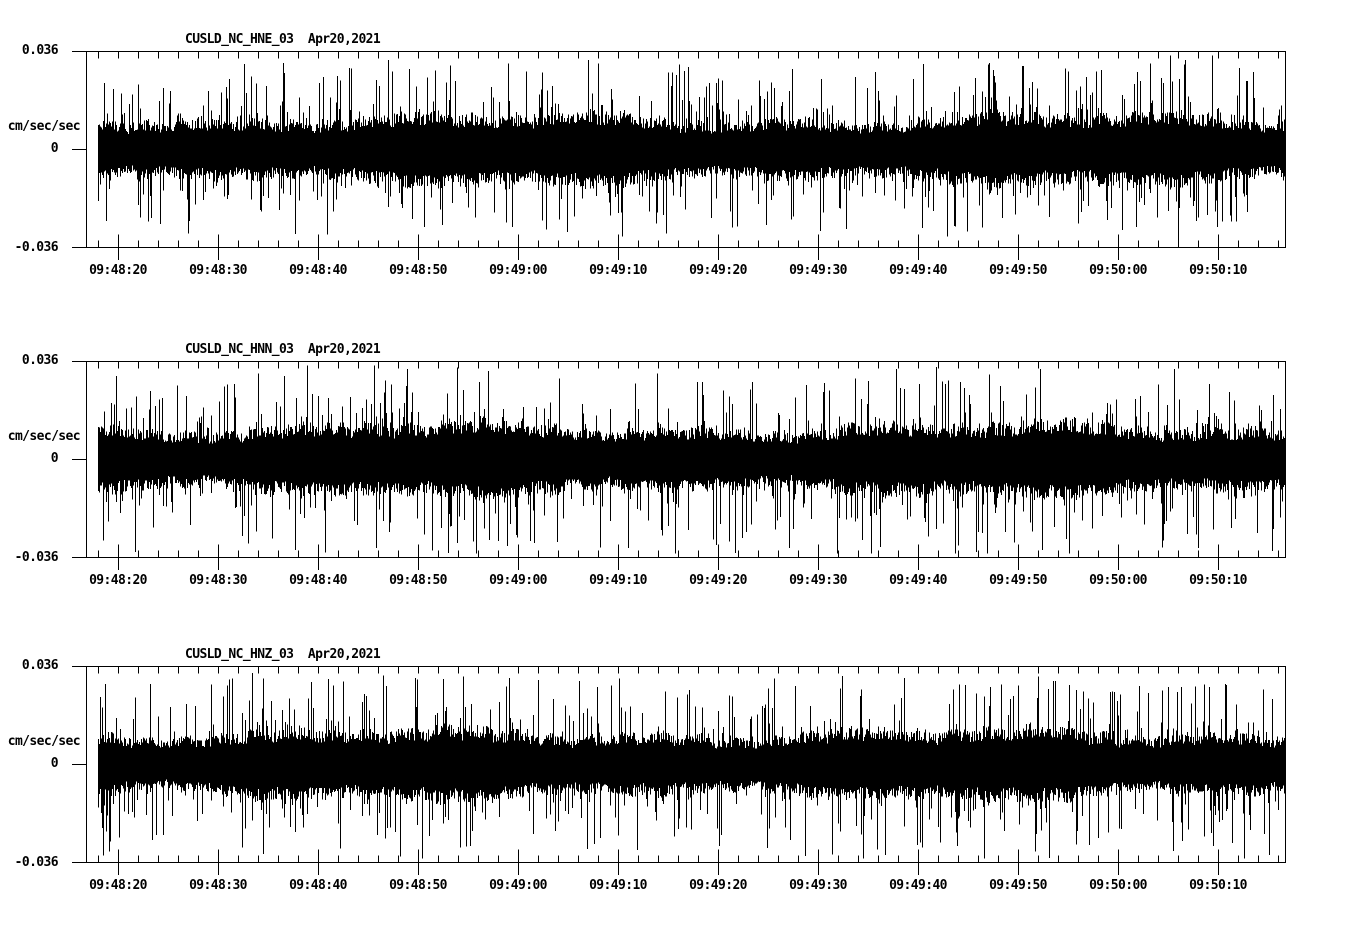 The height and width of the screenshot is (926, 1358). What do you see at coordinates (283, 39) in the screenshot?
I see `trace-title-hne: CUSLD_NC_HNE_03 Apr20,2021` at bounding box center [283, 39].